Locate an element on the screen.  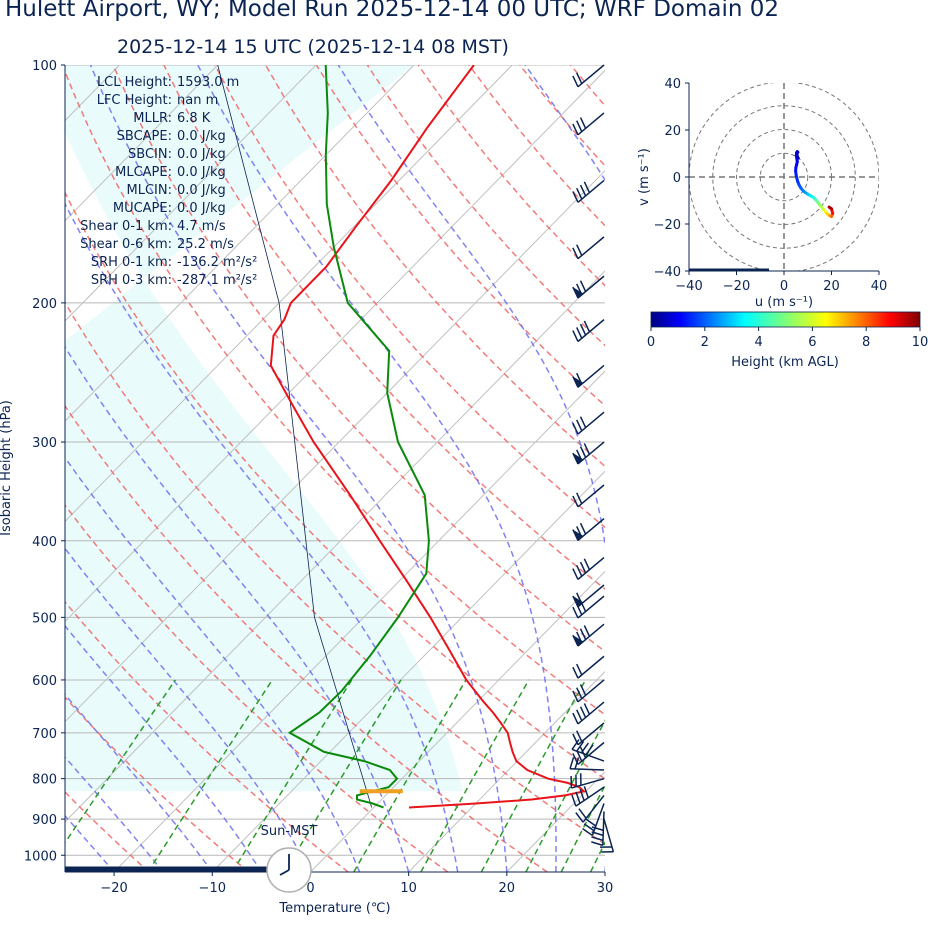
colorbar-tick-label: 8 is located at coordinates (866, 342).